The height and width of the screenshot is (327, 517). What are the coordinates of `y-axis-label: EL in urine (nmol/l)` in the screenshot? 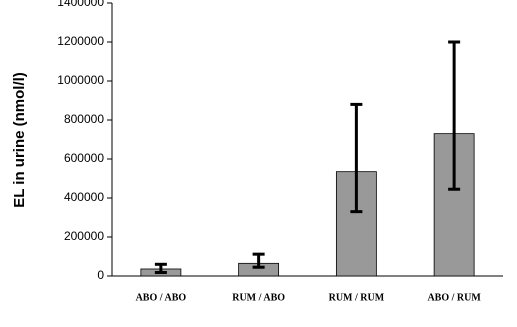 It's located at (19, 140).